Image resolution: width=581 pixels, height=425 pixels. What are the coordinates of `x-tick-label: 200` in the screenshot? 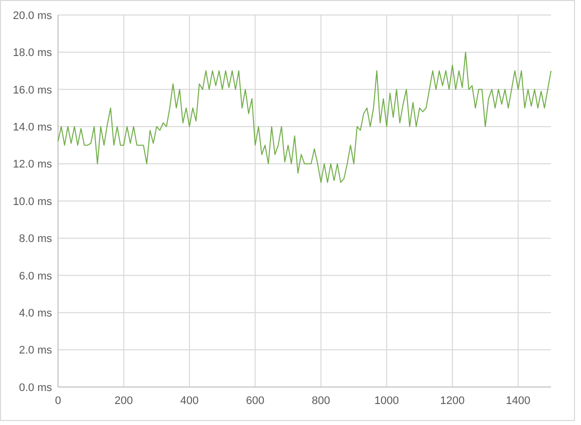 It's located at (123, 401).